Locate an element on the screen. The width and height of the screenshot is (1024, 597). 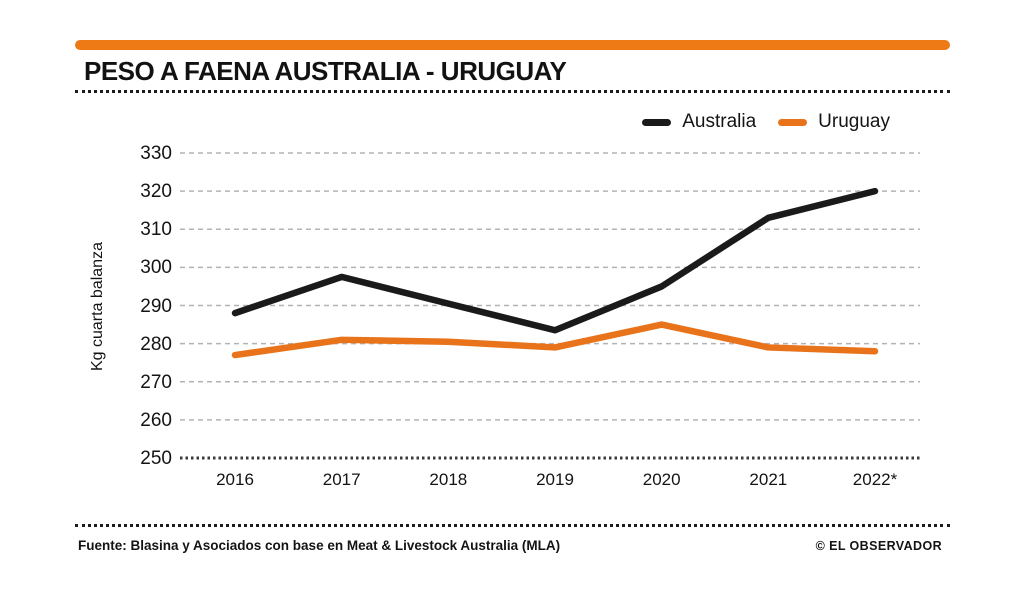
x-tick-label: 2022* is located at coordinates (875, 479).